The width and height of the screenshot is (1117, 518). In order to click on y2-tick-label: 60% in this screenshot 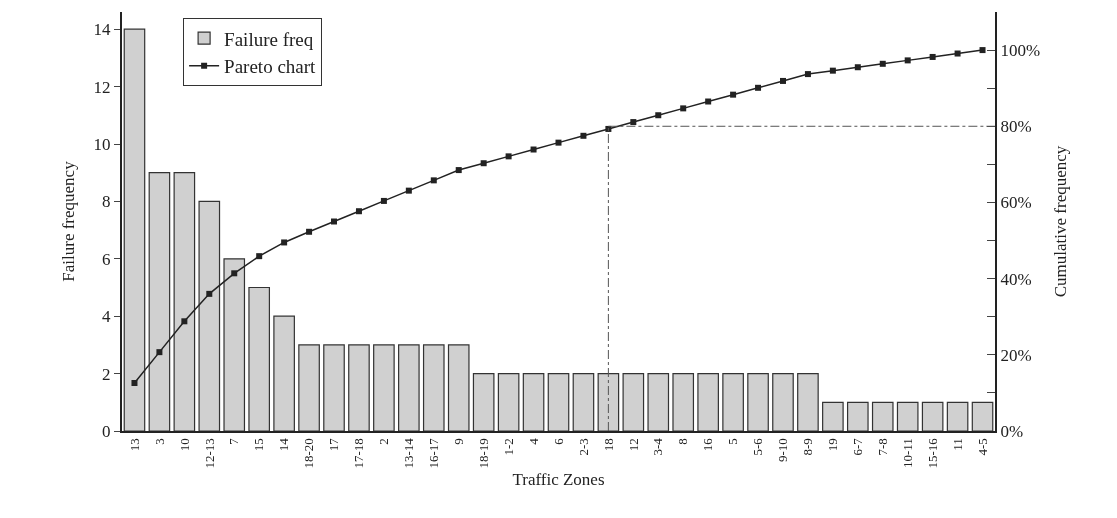, I will do `click(1016, 203)`.